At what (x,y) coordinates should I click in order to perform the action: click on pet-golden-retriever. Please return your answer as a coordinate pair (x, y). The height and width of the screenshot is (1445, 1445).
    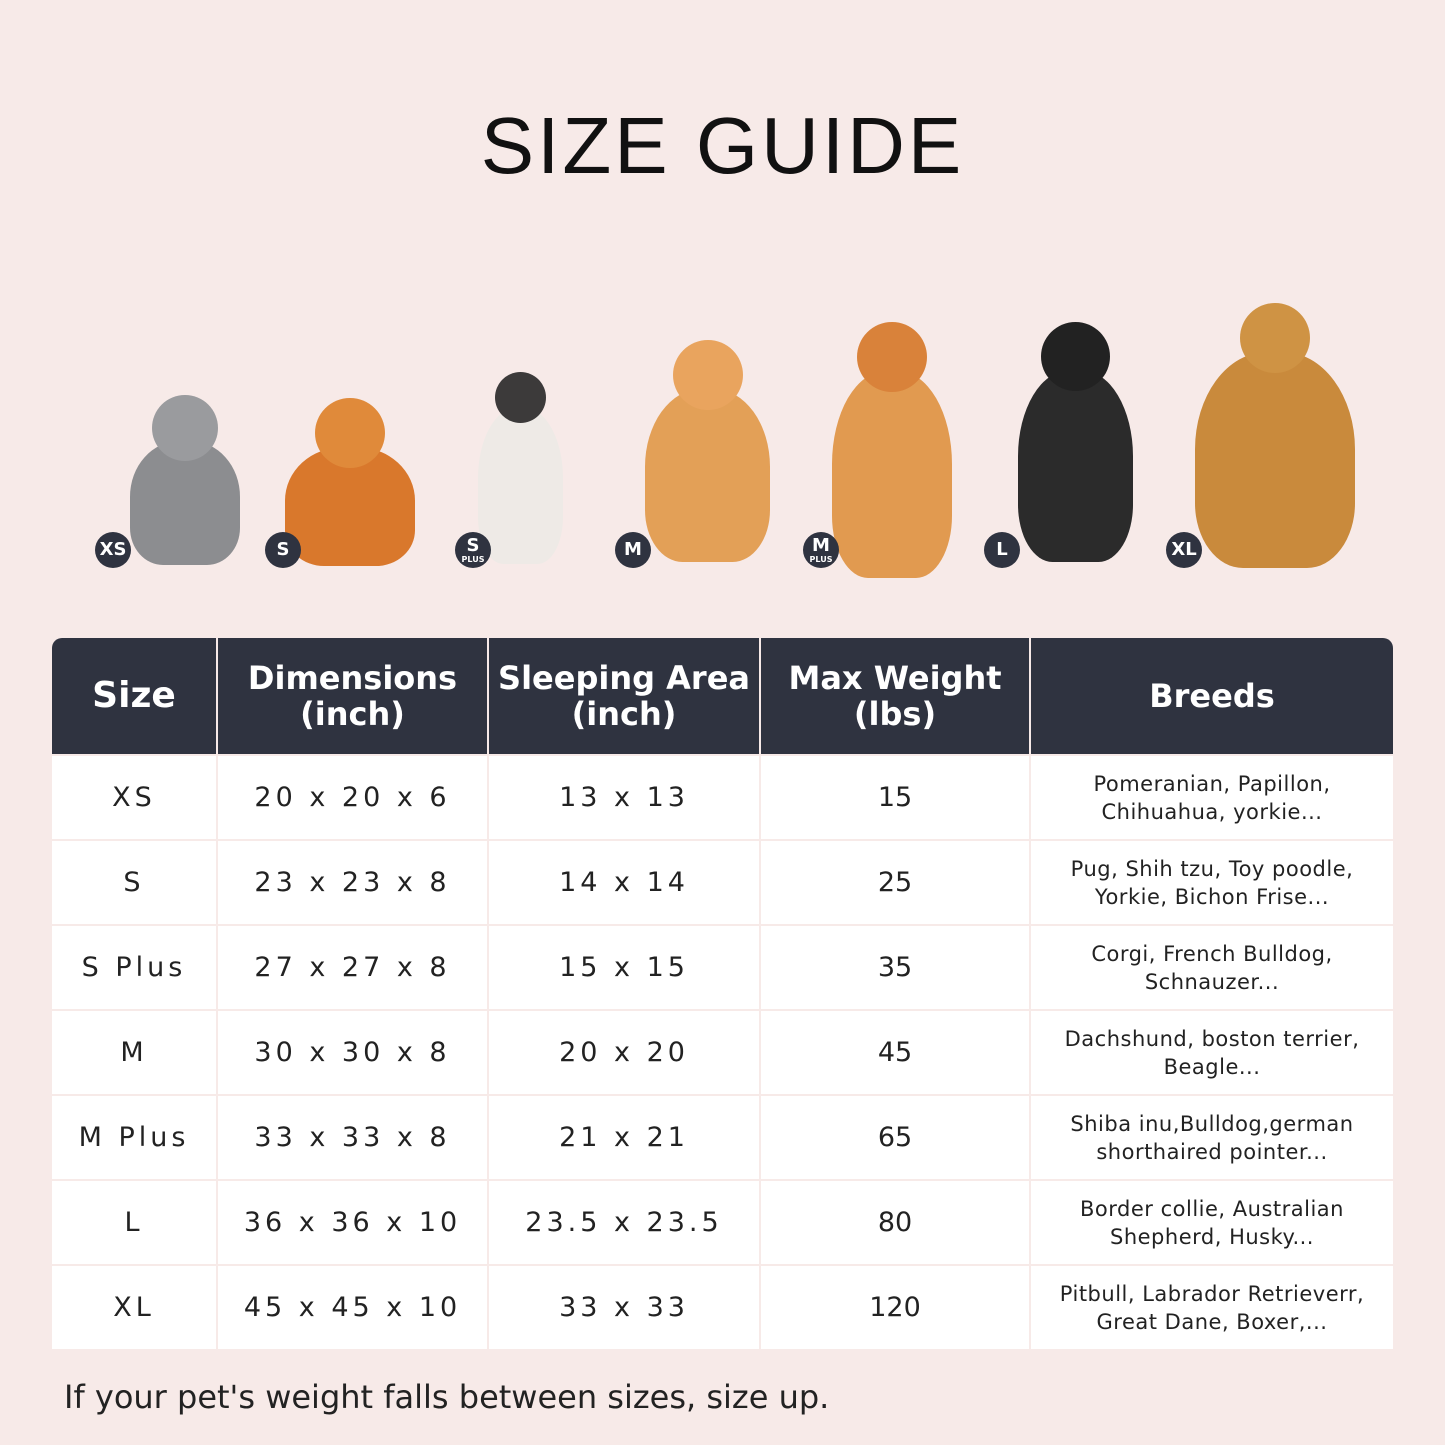
    Looking at the image, I should click on (1275, 435).